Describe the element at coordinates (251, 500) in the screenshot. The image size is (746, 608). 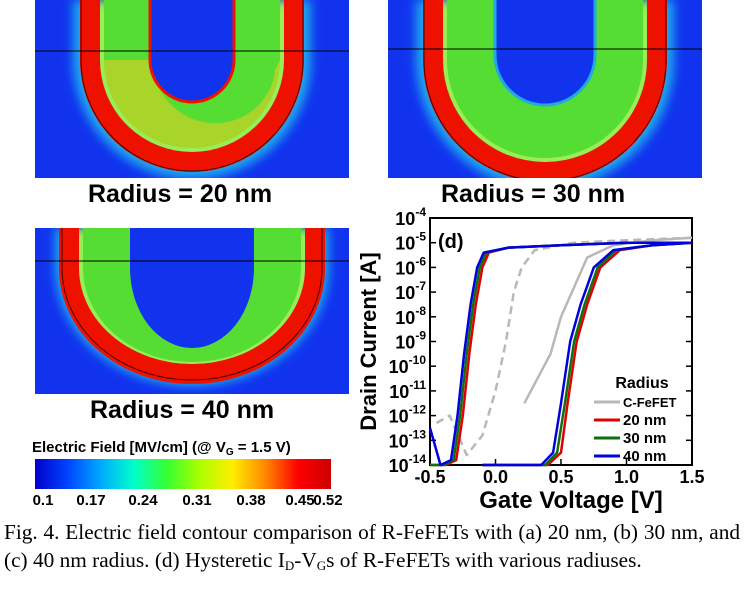
I see `colorbar-tick: 0.38` at that location.